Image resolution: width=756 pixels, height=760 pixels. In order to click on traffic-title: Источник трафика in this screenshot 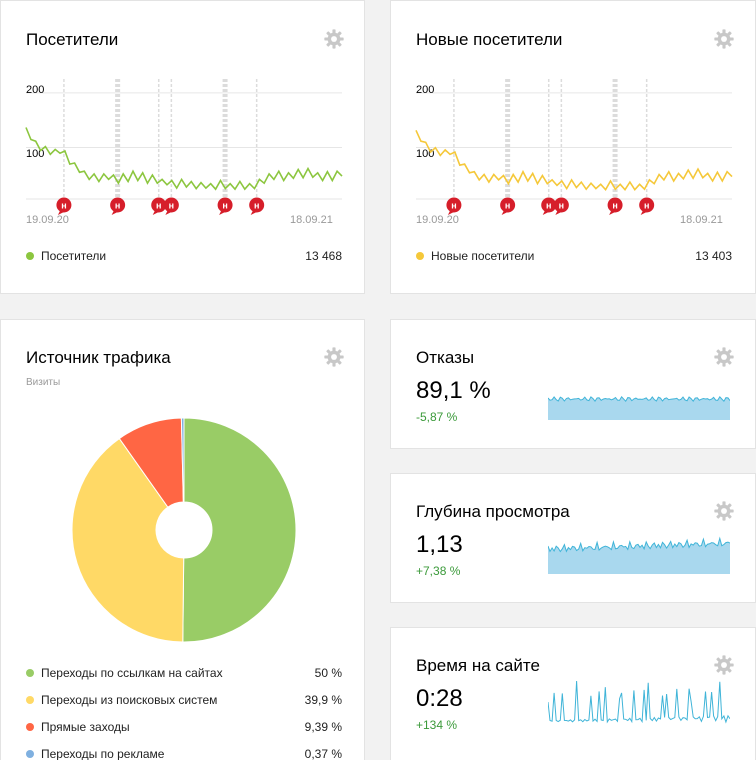, I will do `click(98, 357)`.